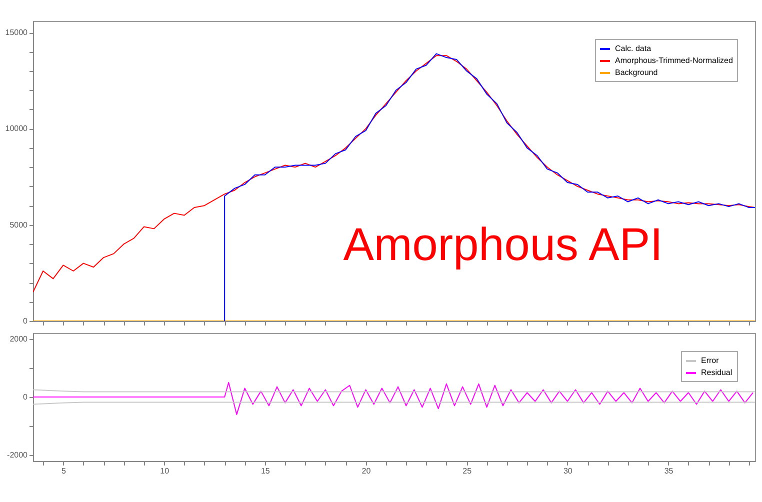 The height and width of the screenshot is (502, 762). I want to click on legend-label: Amorphous-Trimmed-Normalized, so click(674, 60).